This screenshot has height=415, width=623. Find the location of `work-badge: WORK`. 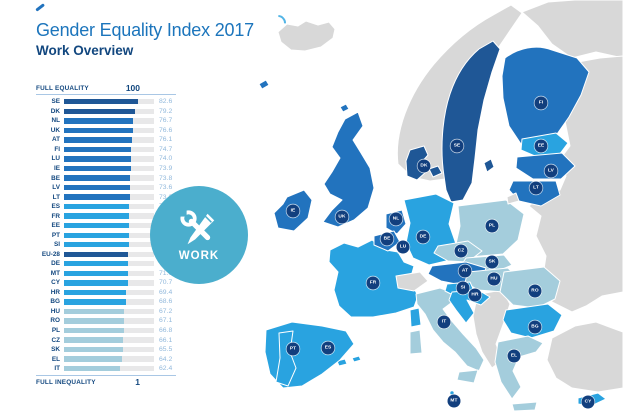

work-badge: WORK is located at coordinates (199, 235).